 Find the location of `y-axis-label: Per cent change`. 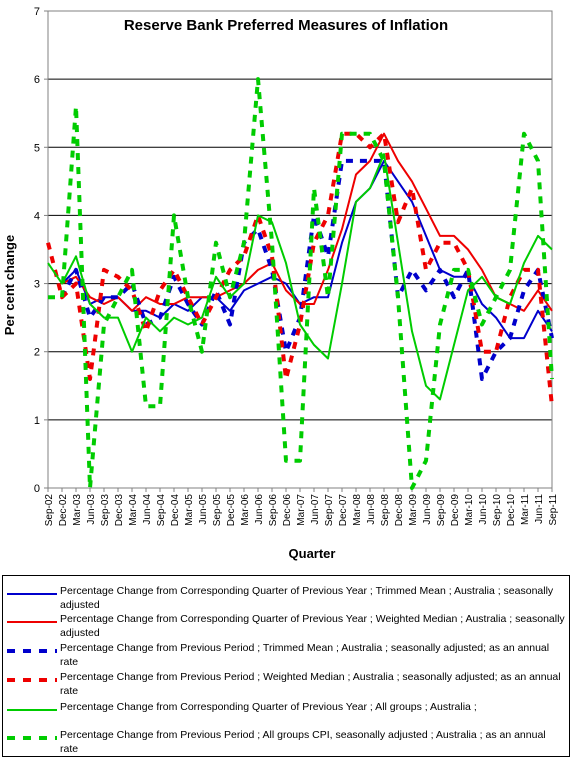

y-axis-label: Per cent change is located at coordinates (9, 285).